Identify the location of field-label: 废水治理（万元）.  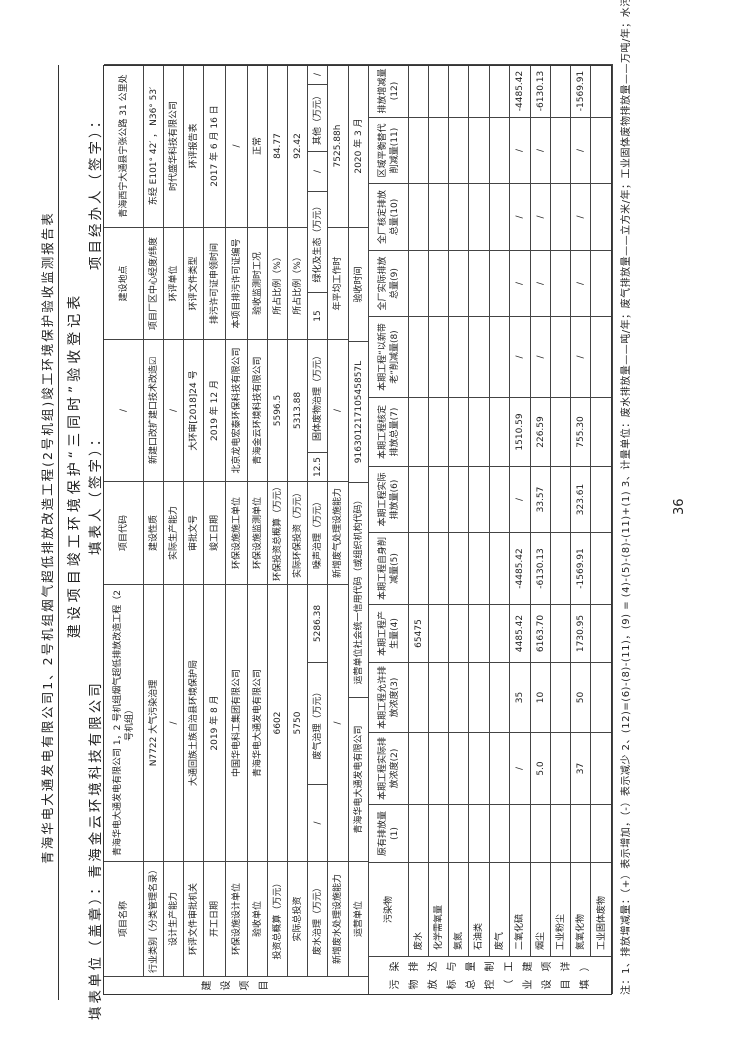
(318, 918).